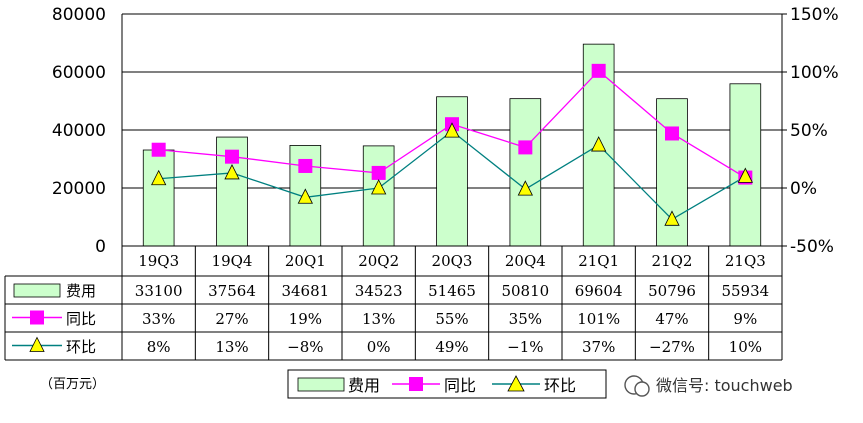 This screenshot has width=863, height=423. I want to click on legend-yoy-marker, so click(416, 384).